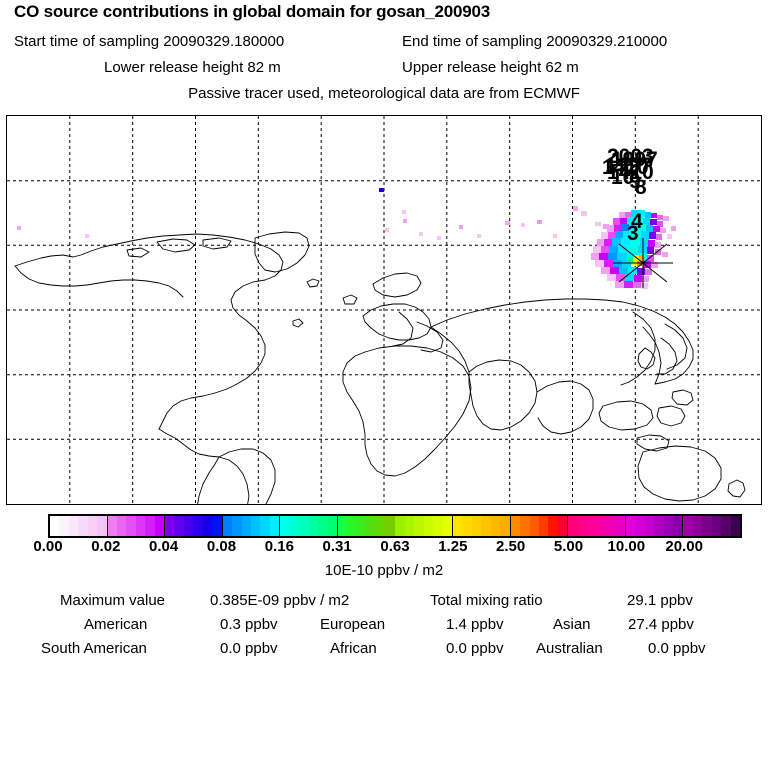 The image size is (768, 768). I want to click on end-time-label: End time of sampling 20090329.210000, so click(535, 41).